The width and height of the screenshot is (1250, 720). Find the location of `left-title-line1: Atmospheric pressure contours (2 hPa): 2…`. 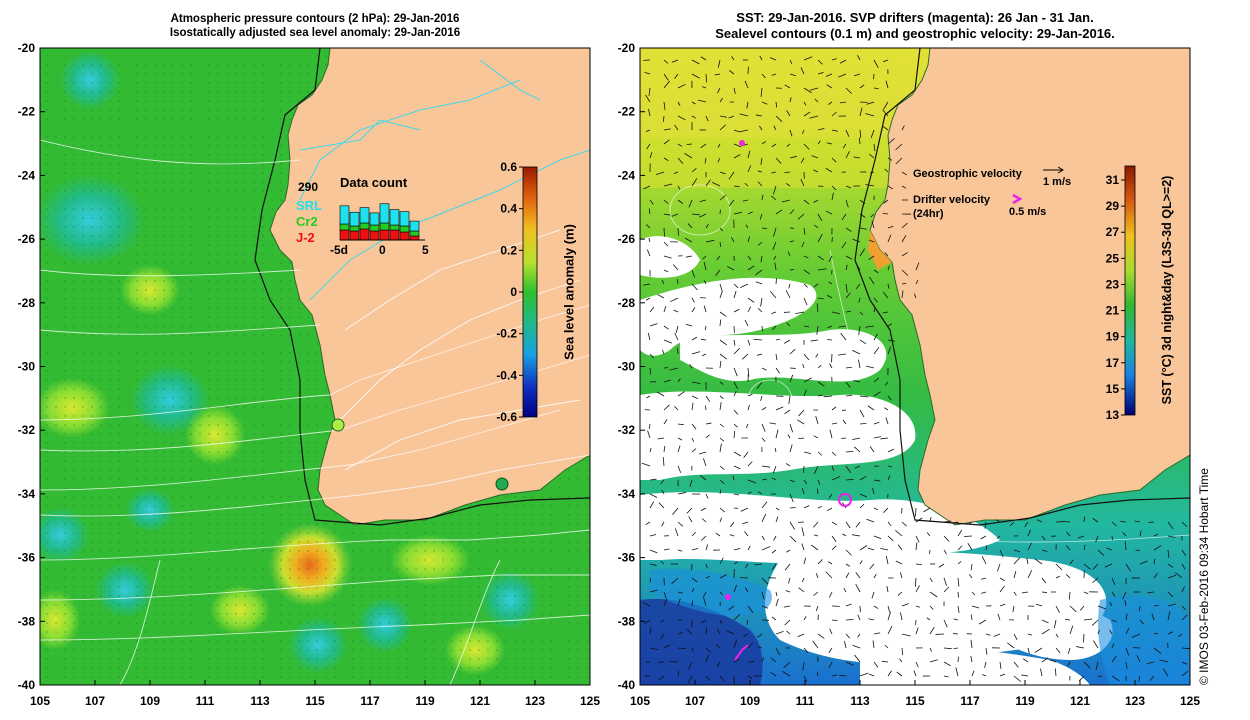

left-title-line1: Atmospheric pressure contours (2 hPa): 2… is located at coordinates (315, 19).